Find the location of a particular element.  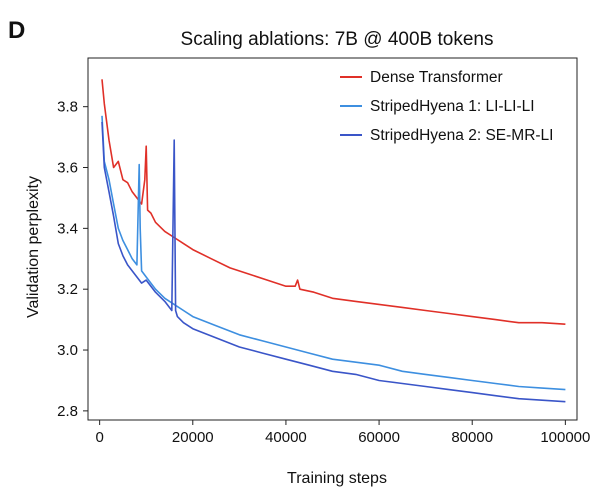

x-tick-label: 40000 is located at coordinates (286, 437).